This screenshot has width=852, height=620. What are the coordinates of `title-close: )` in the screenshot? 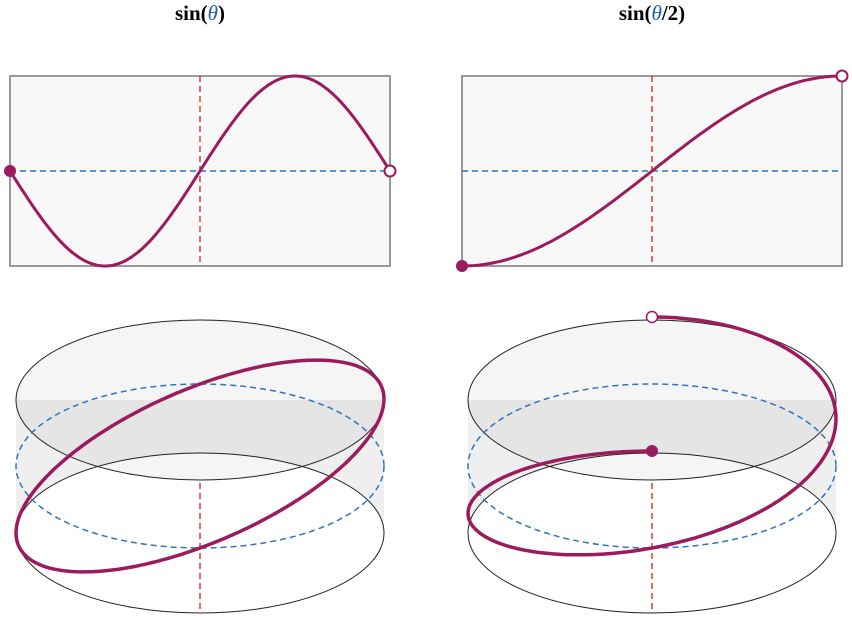 It's located at (221, 13).